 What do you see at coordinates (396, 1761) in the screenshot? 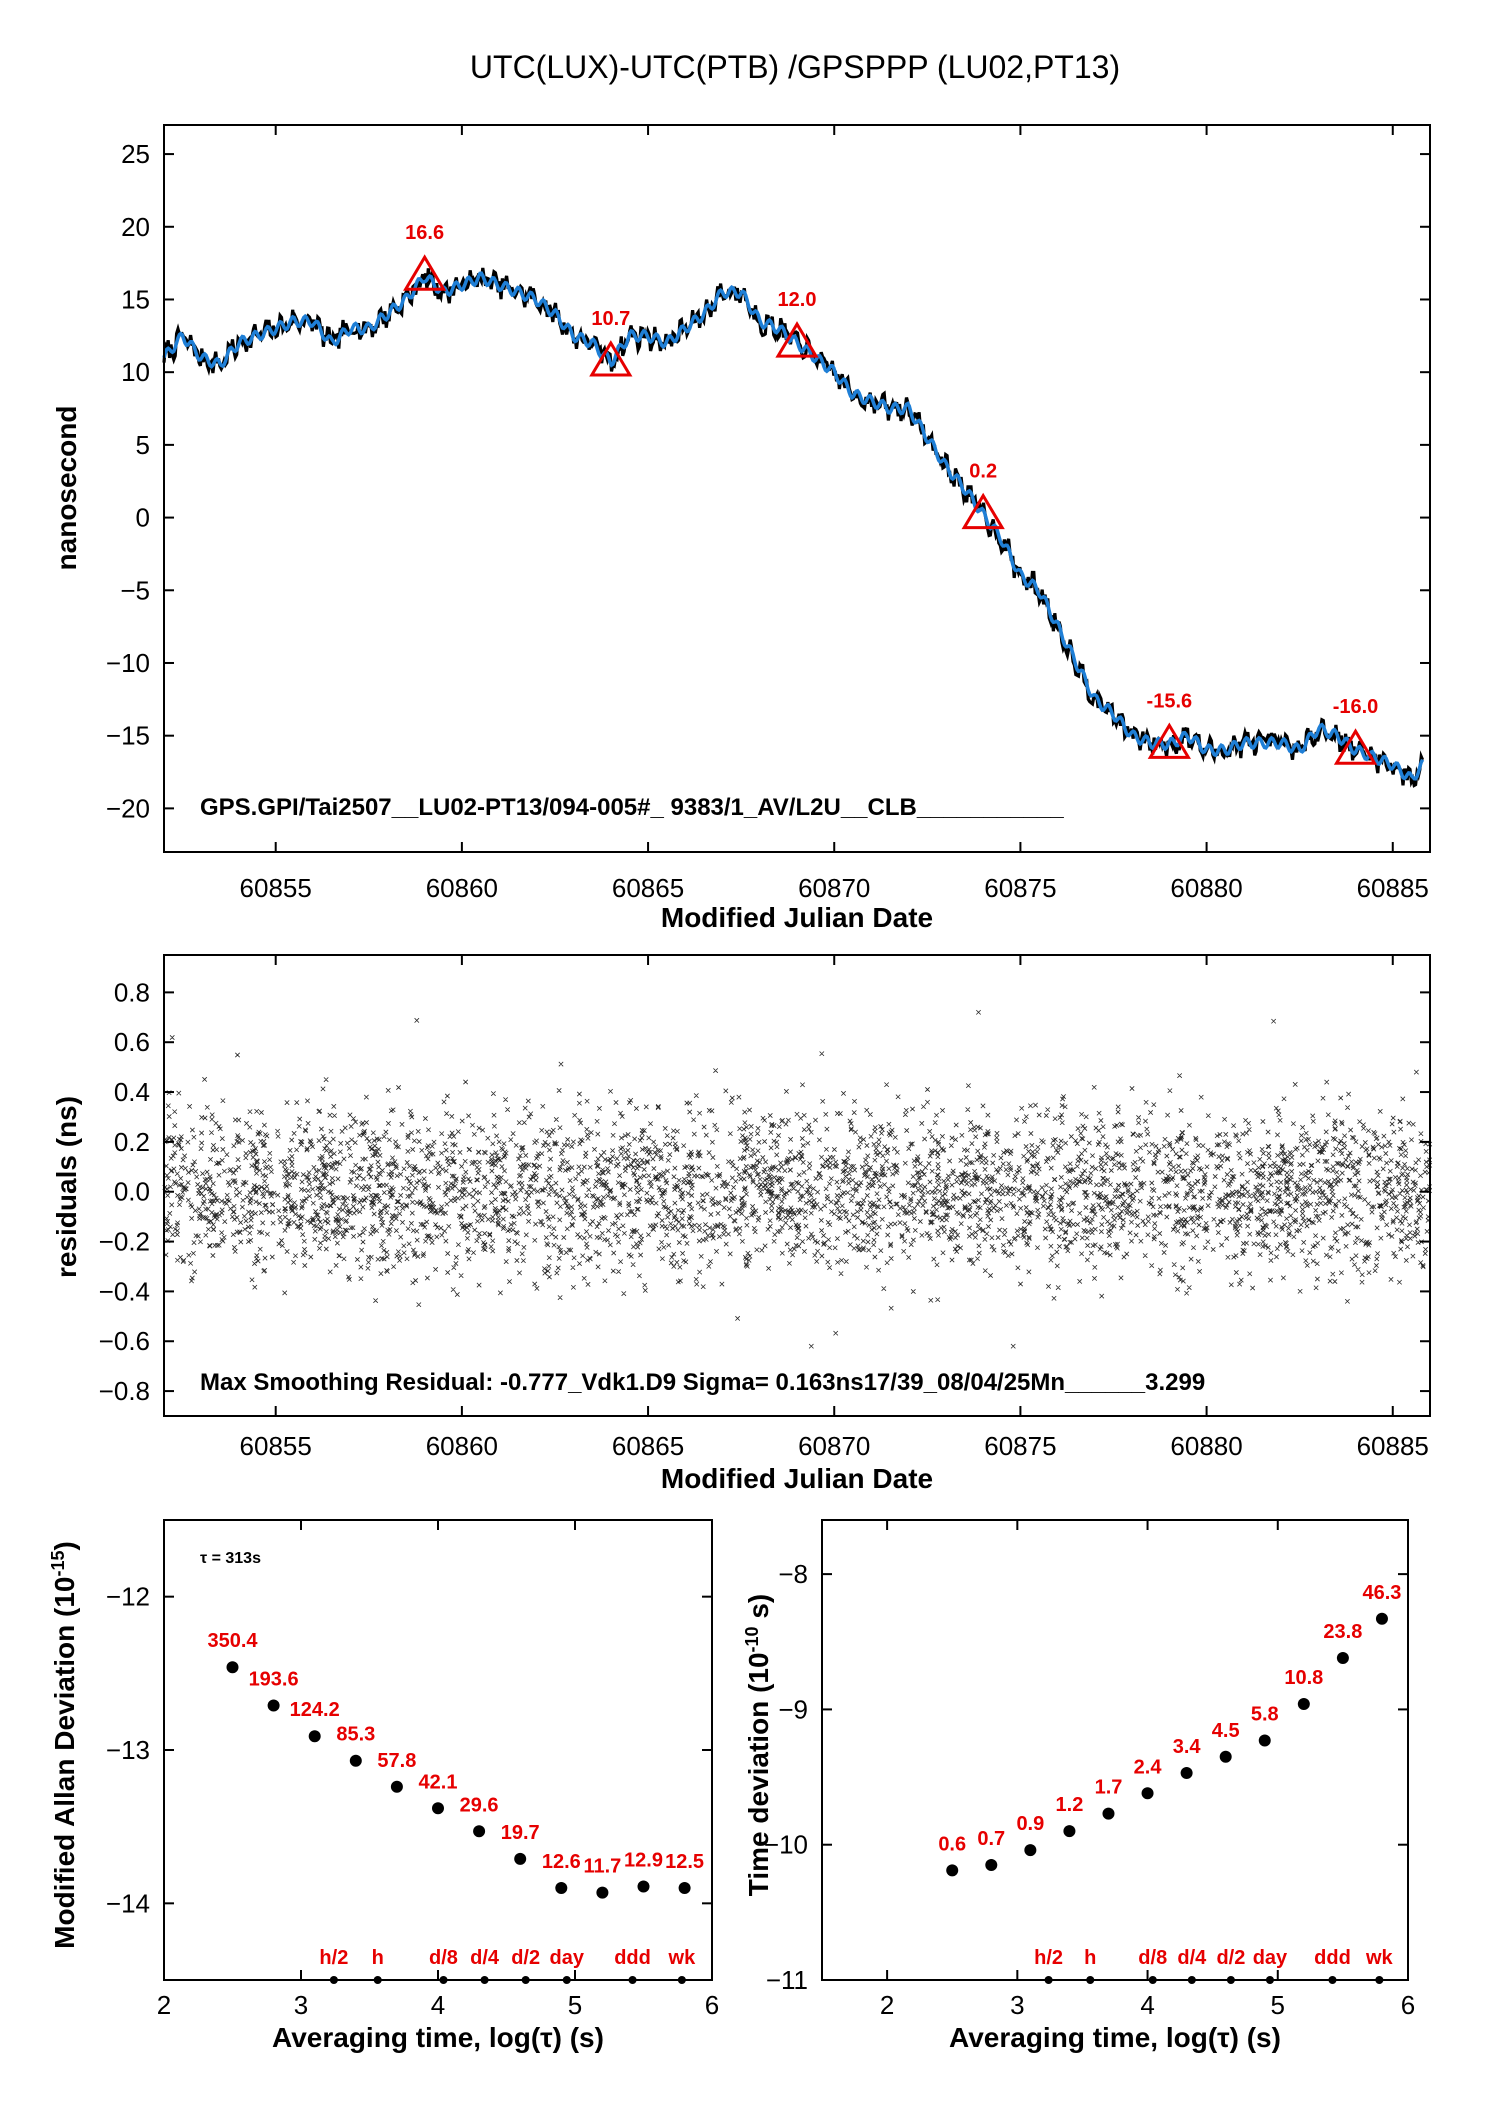
I see `mdev-point-label: 57.8` at bounding box center [396, 1761].